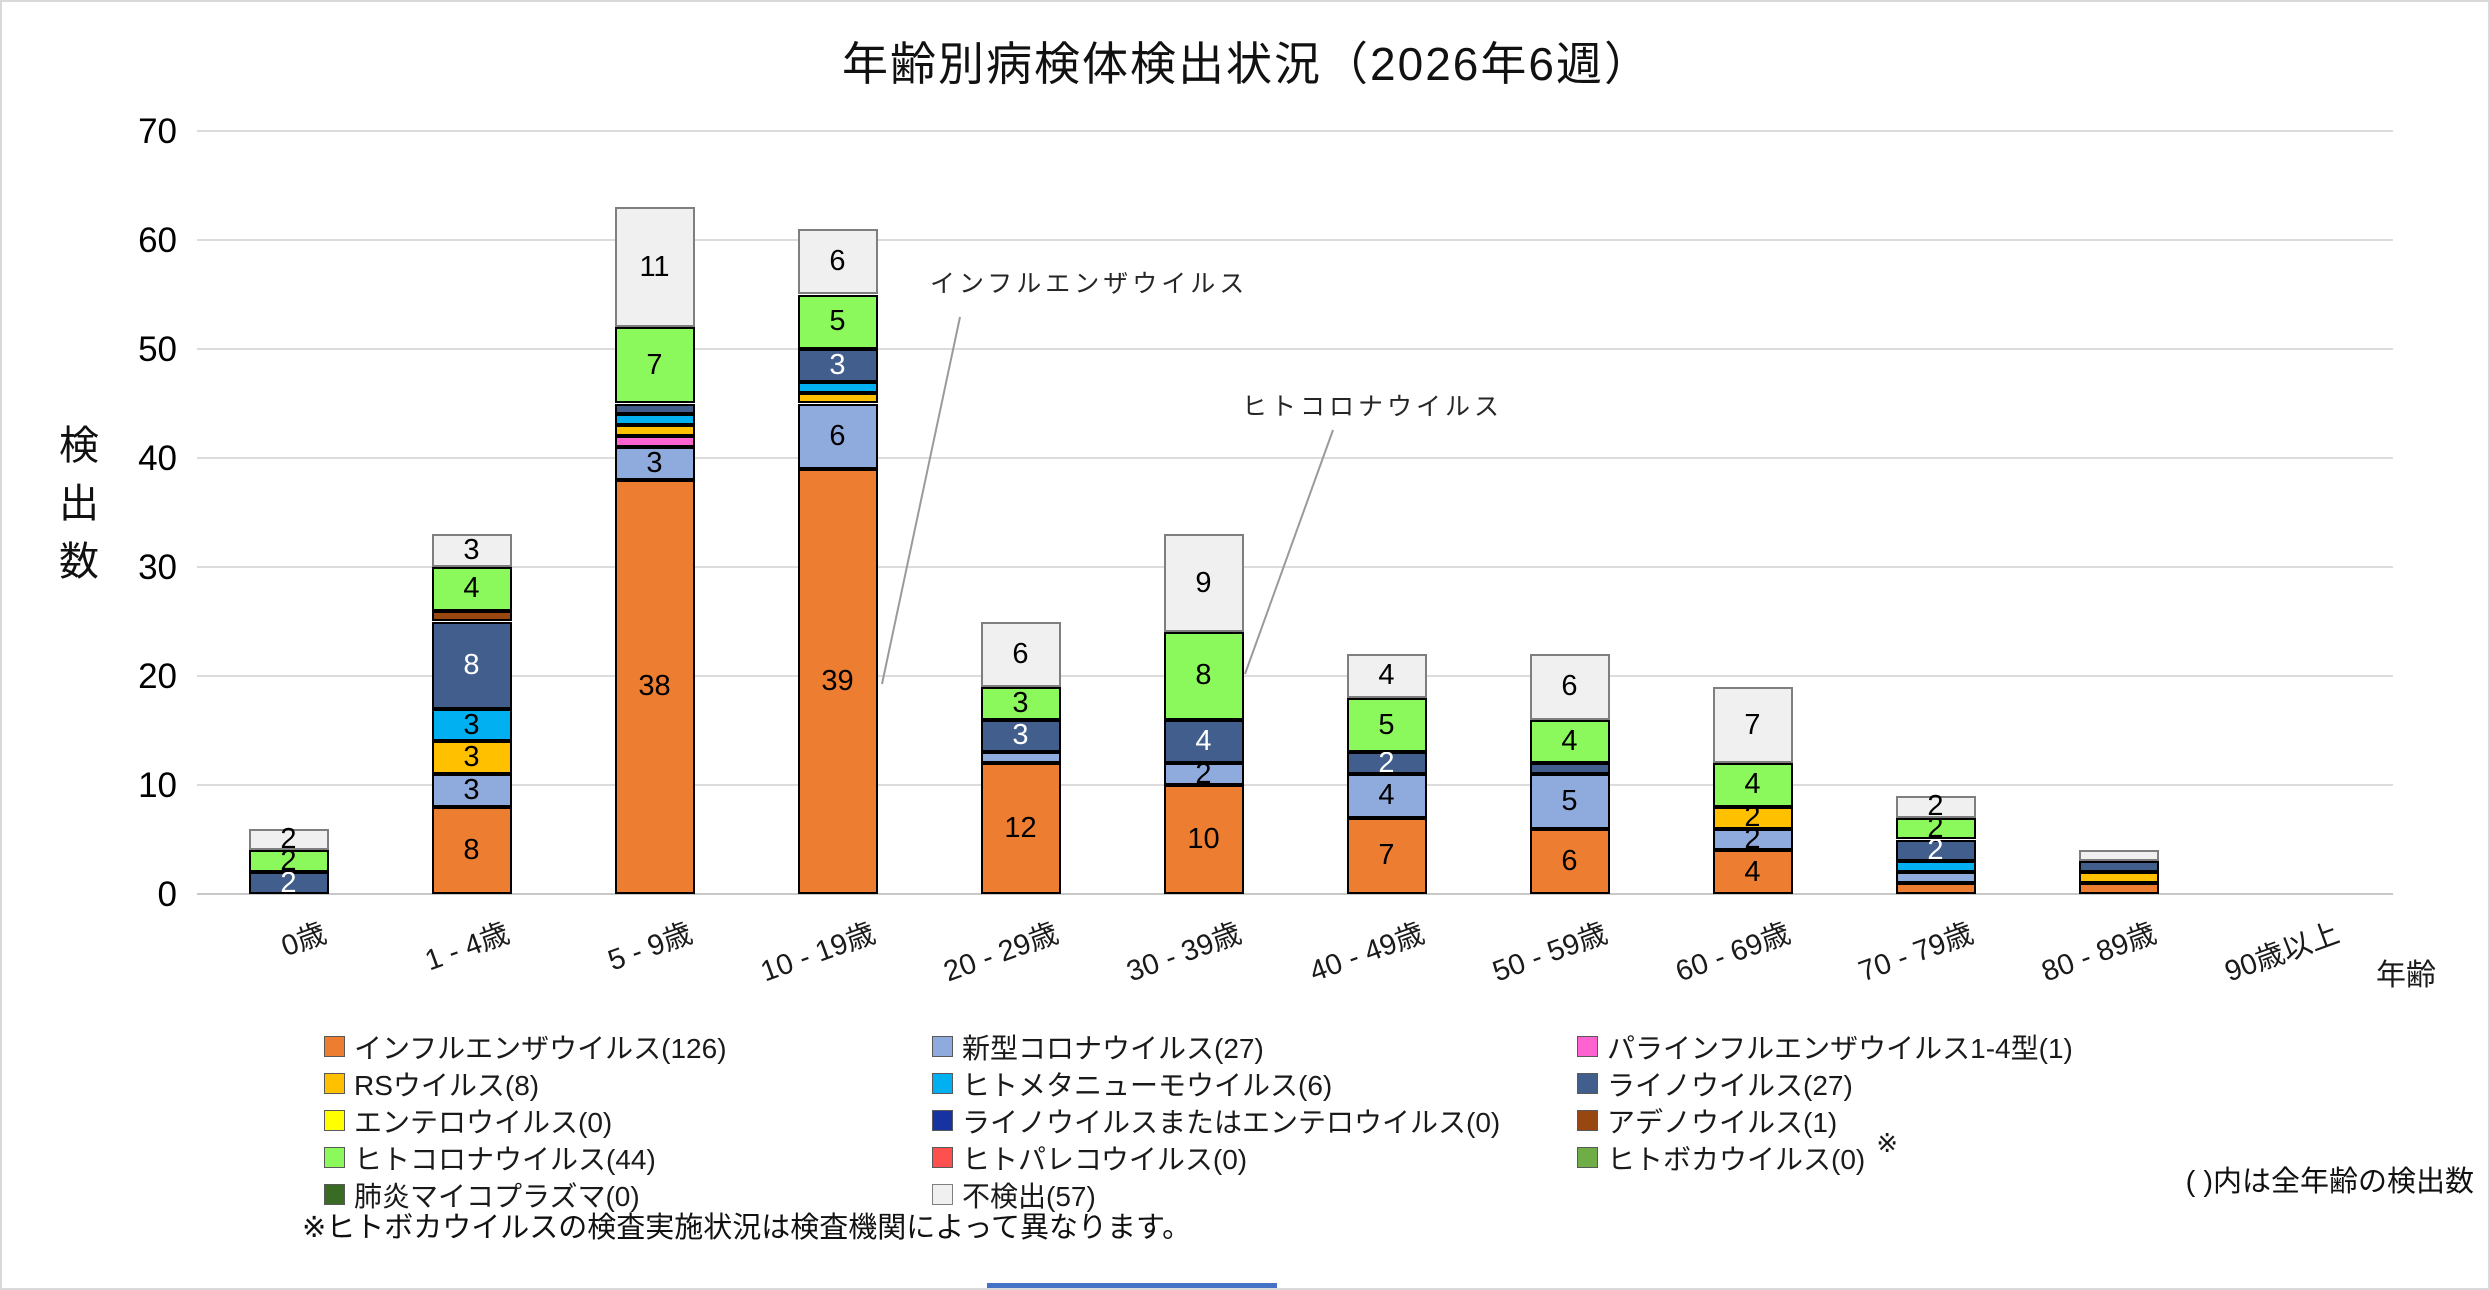 This screenshot has width=2490, height=1290. I want to click on bar-segment: 12, so click(1020, 828).